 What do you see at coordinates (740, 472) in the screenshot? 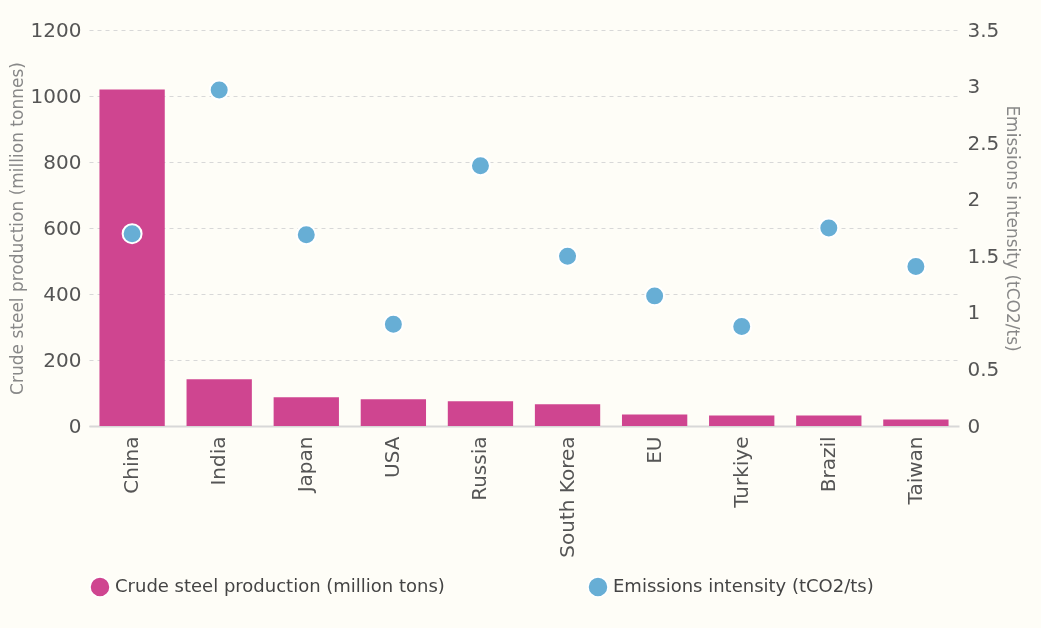
I see `x-tick-label: Turkiye` at bounding box center [740, 472].